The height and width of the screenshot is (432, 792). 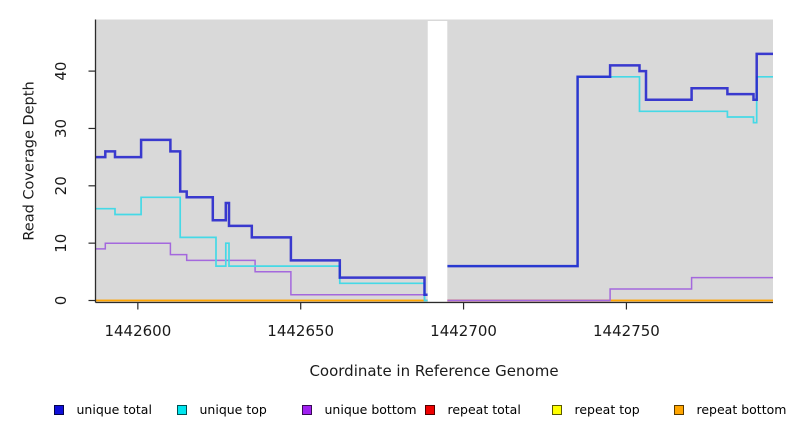 I want to click on legend-item-repeat-bottom: repeat bottom, so click(x=730, y=409).